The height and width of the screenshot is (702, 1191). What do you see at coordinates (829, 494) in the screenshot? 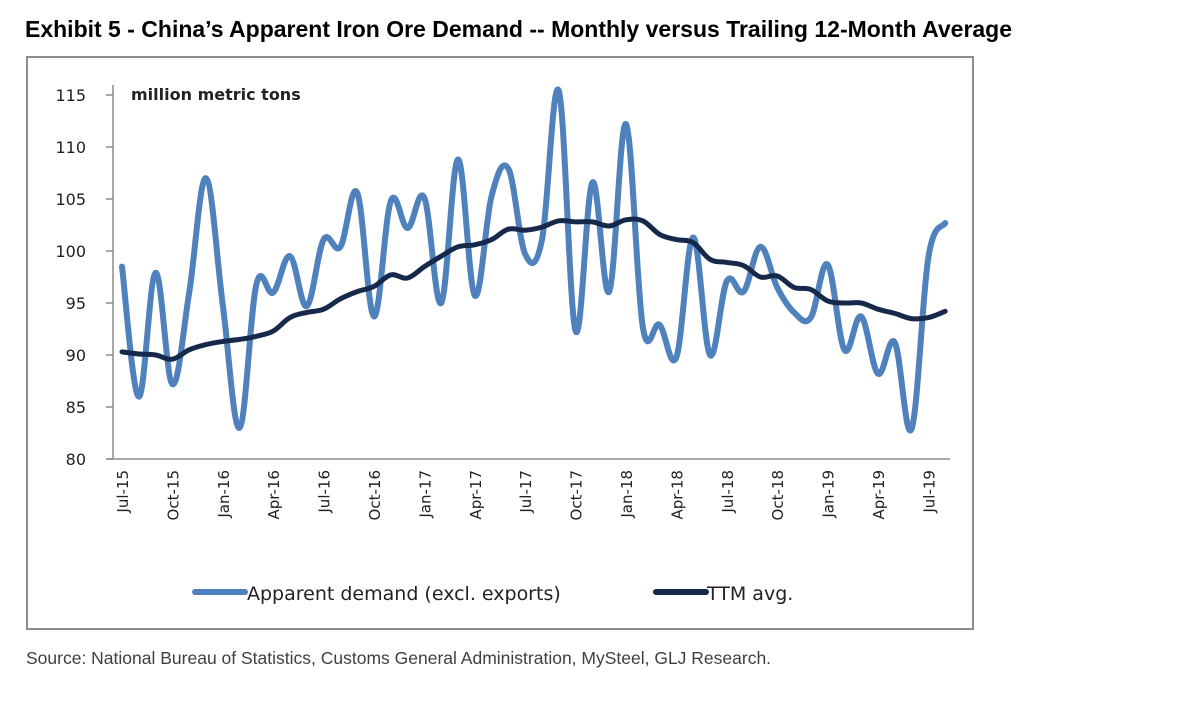
I see `x-tick-label: Jan-19` at bounding box center [829, 494].